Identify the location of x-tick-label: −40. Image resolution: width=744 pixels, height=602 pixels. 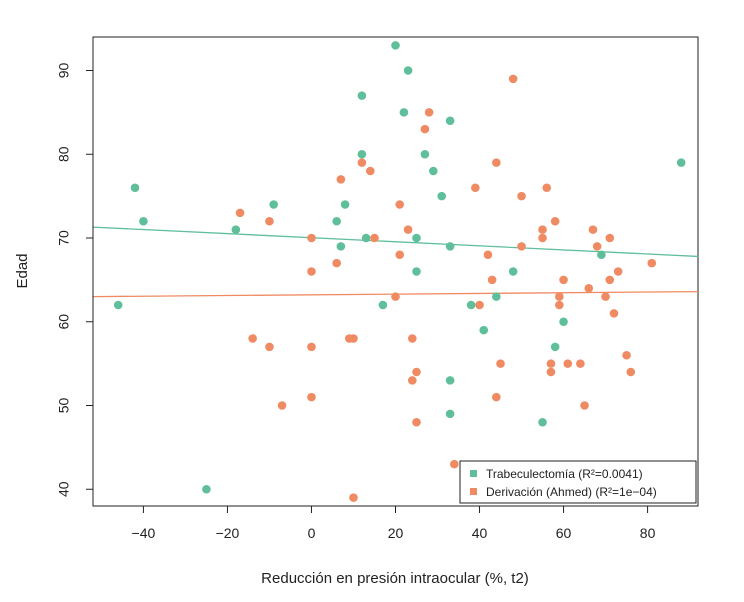
(144, 533).